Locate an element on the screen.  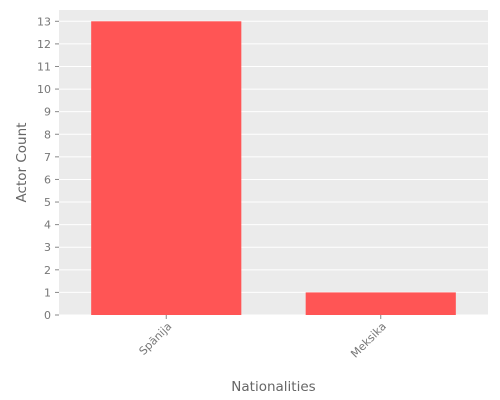
y-tick-label: 9 is located at coordinates (47, 112).